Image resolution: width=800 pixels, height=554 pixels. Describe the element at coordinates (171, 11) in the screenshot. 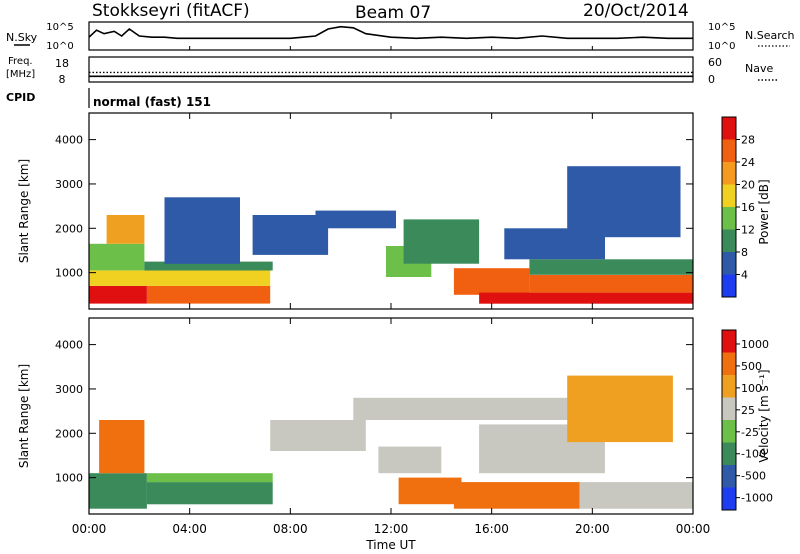

I see `station-title: Stokkseyri (fitACF)` at that location.